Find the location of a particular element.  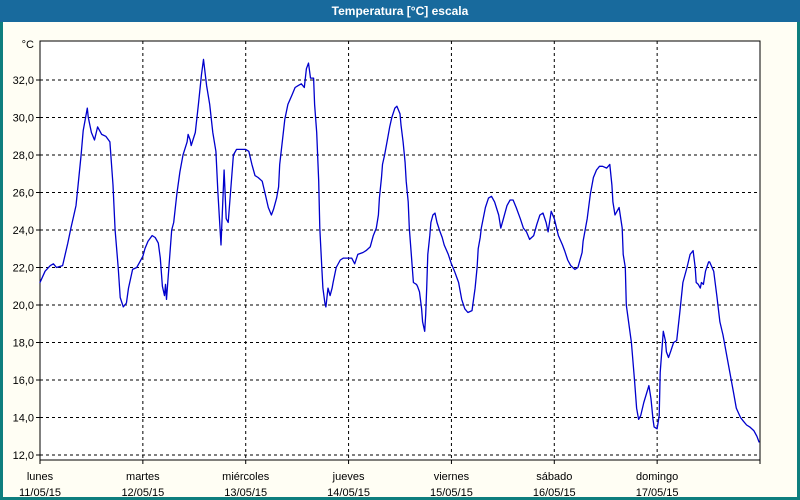

x-day-date-label: 16/05/15 is located at coordinates (554, 493).